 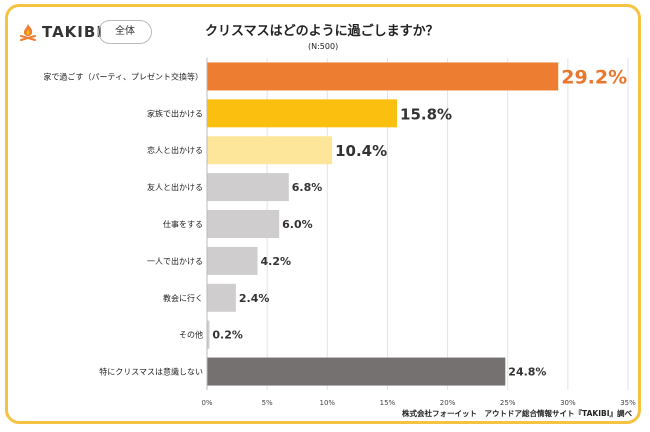 What do you see at coordinates (123, 76) in the screenshot?
I see `category-label: 家で過ごす（パーティ、プレゼント交換等）` at bounding box center [123, 76].